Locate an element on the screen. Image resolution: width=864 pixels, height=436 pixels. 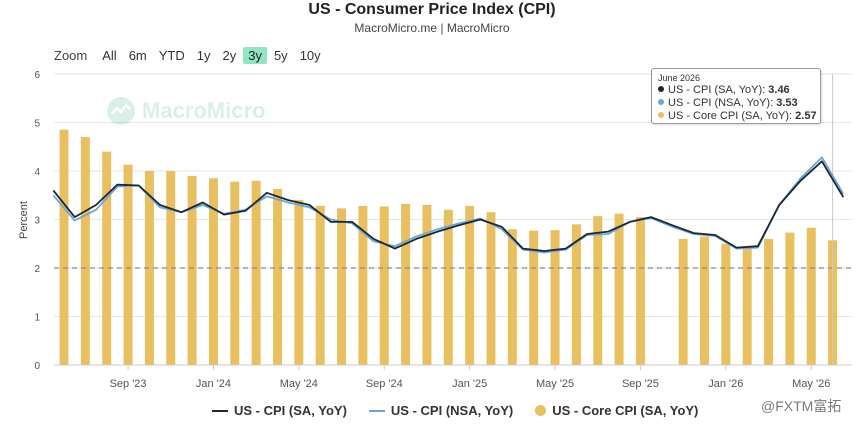
tooltip-row: US - CPI (SA, YoY): 3.46 is located at coordinates (736, 90).